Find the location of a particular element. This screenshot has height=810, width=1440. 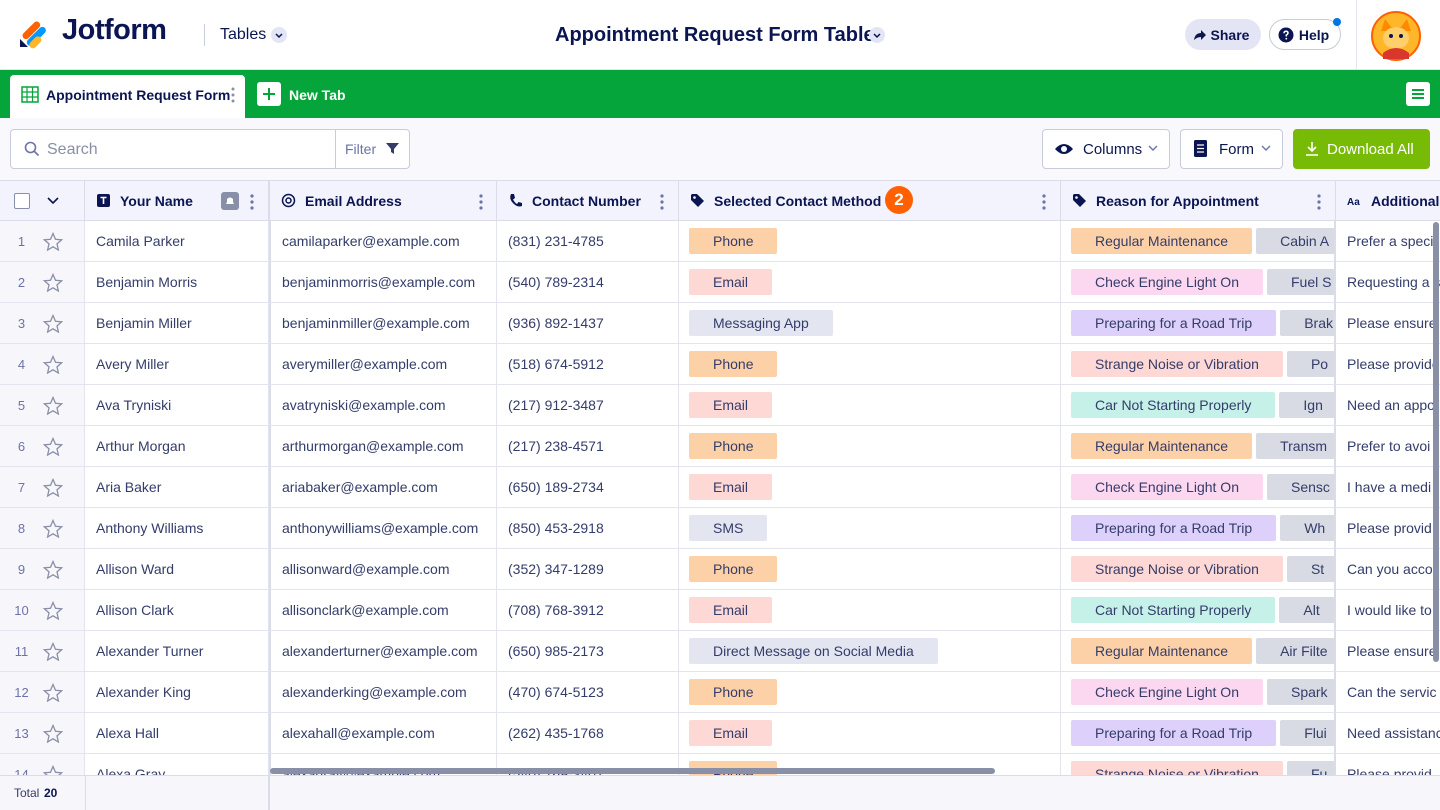

share-button: Share is located at coordinates (1223, 34).